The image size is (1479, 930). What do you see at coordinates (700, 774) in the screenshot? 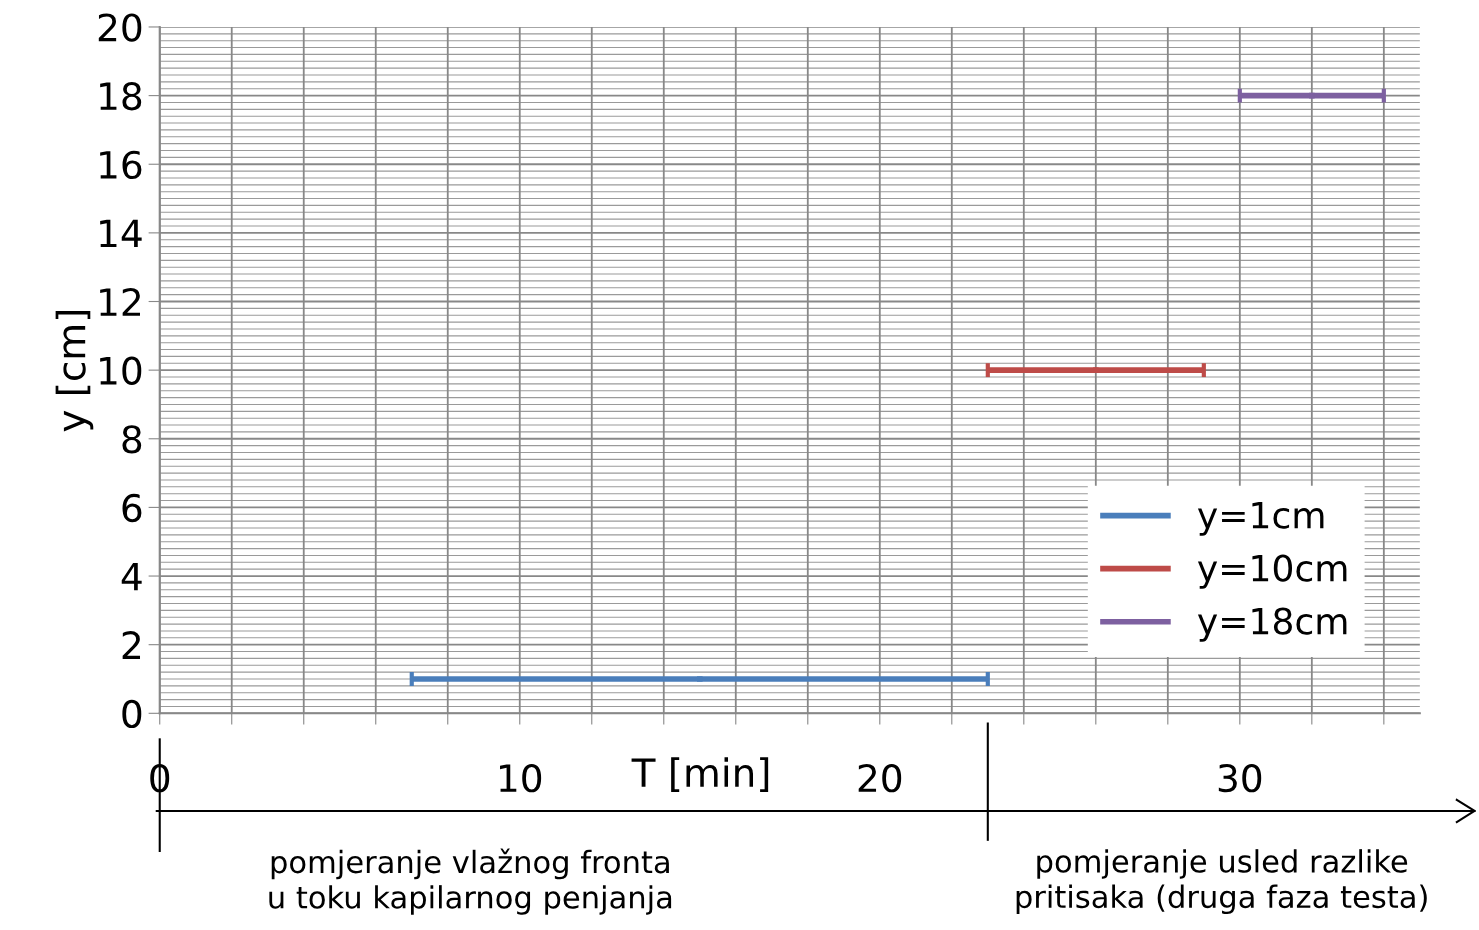
I see `x-axis-title: T [min]` at bounding box center [700, 774].